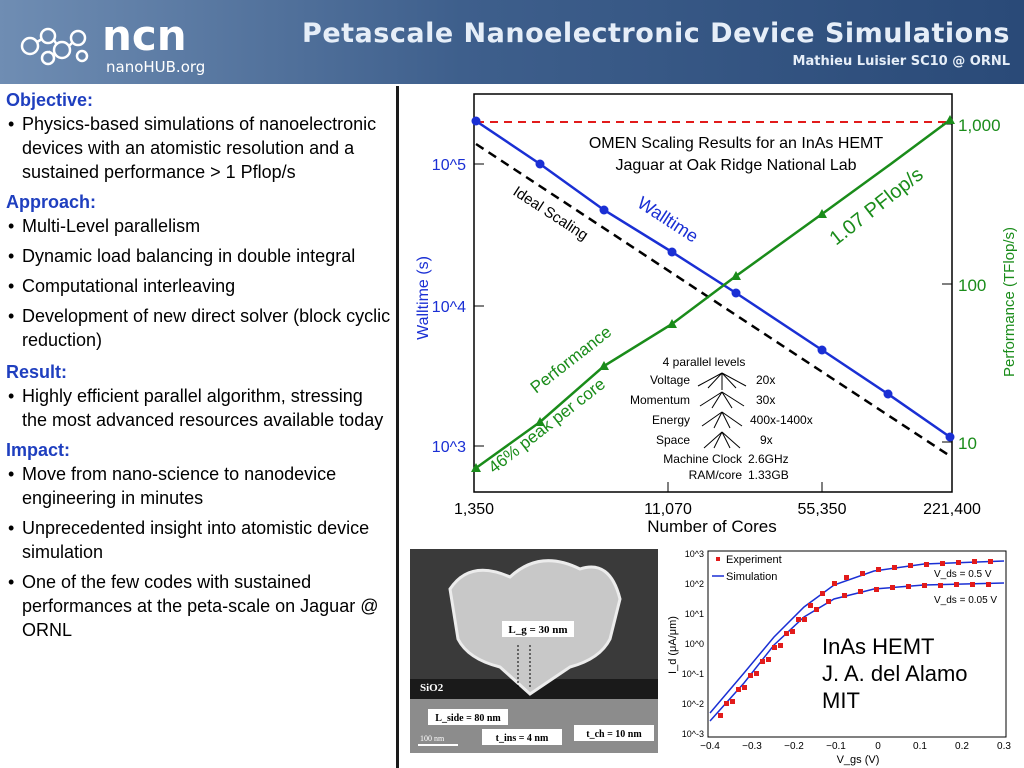  Describe the element at coordinates (670, 380) in the screenshot. I see `level-name: Voltage` at that location.